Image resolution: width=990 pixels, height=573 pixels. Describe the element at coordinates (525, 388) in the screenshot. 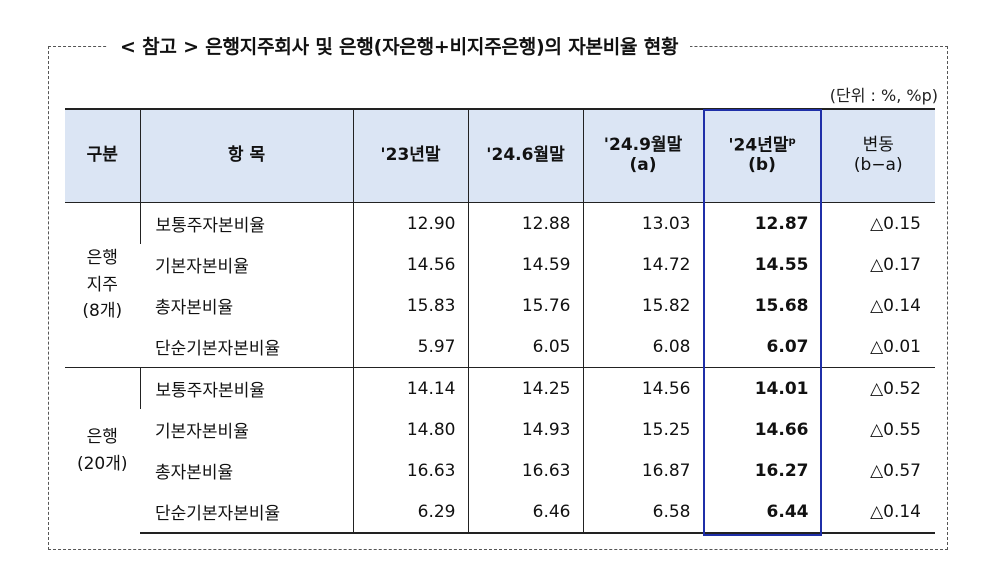

I see `value-24-jun: 14.25` at that location.